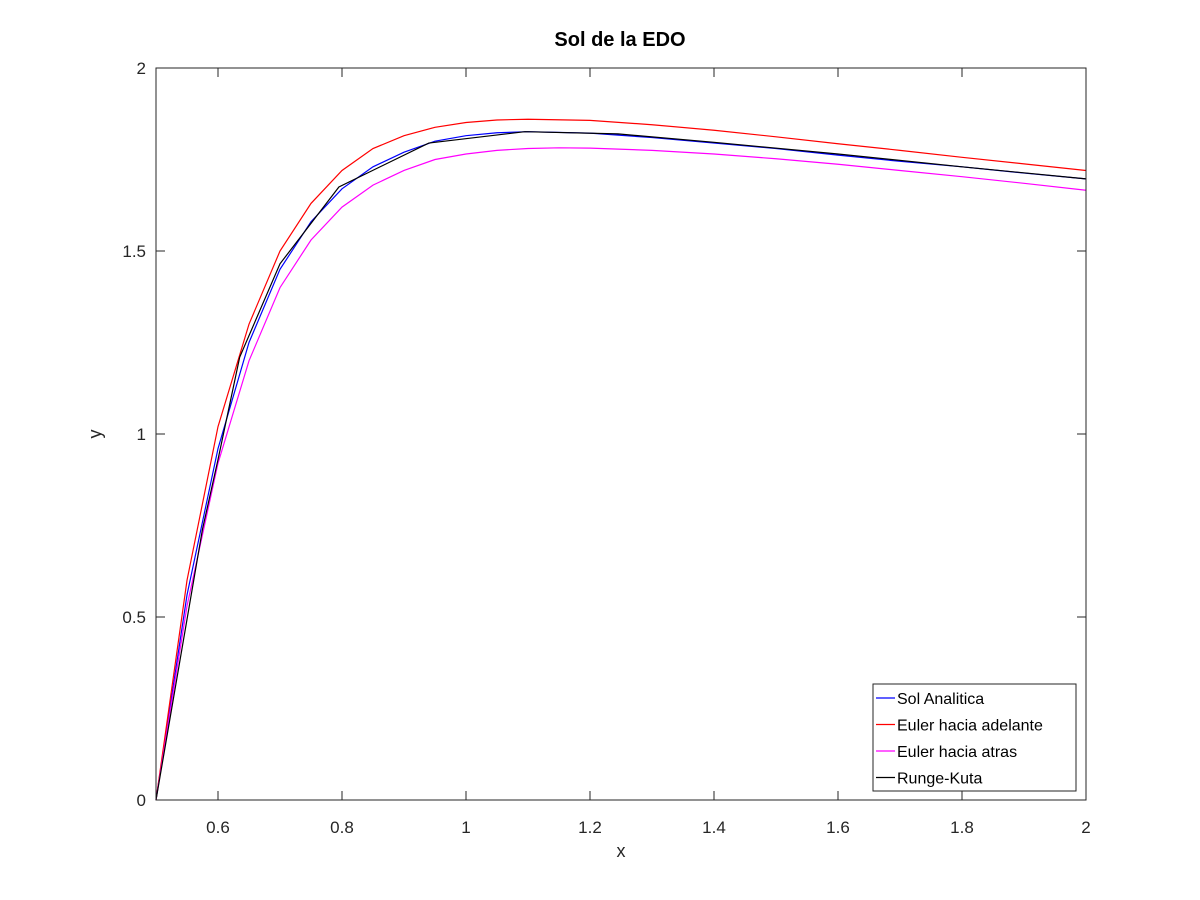 The width and height of the screenshot is (1200, 900). Describe the element at coordinates (957, 752) in the screenshot. I see `legend-label-2: Euler hacia atras` at that location.